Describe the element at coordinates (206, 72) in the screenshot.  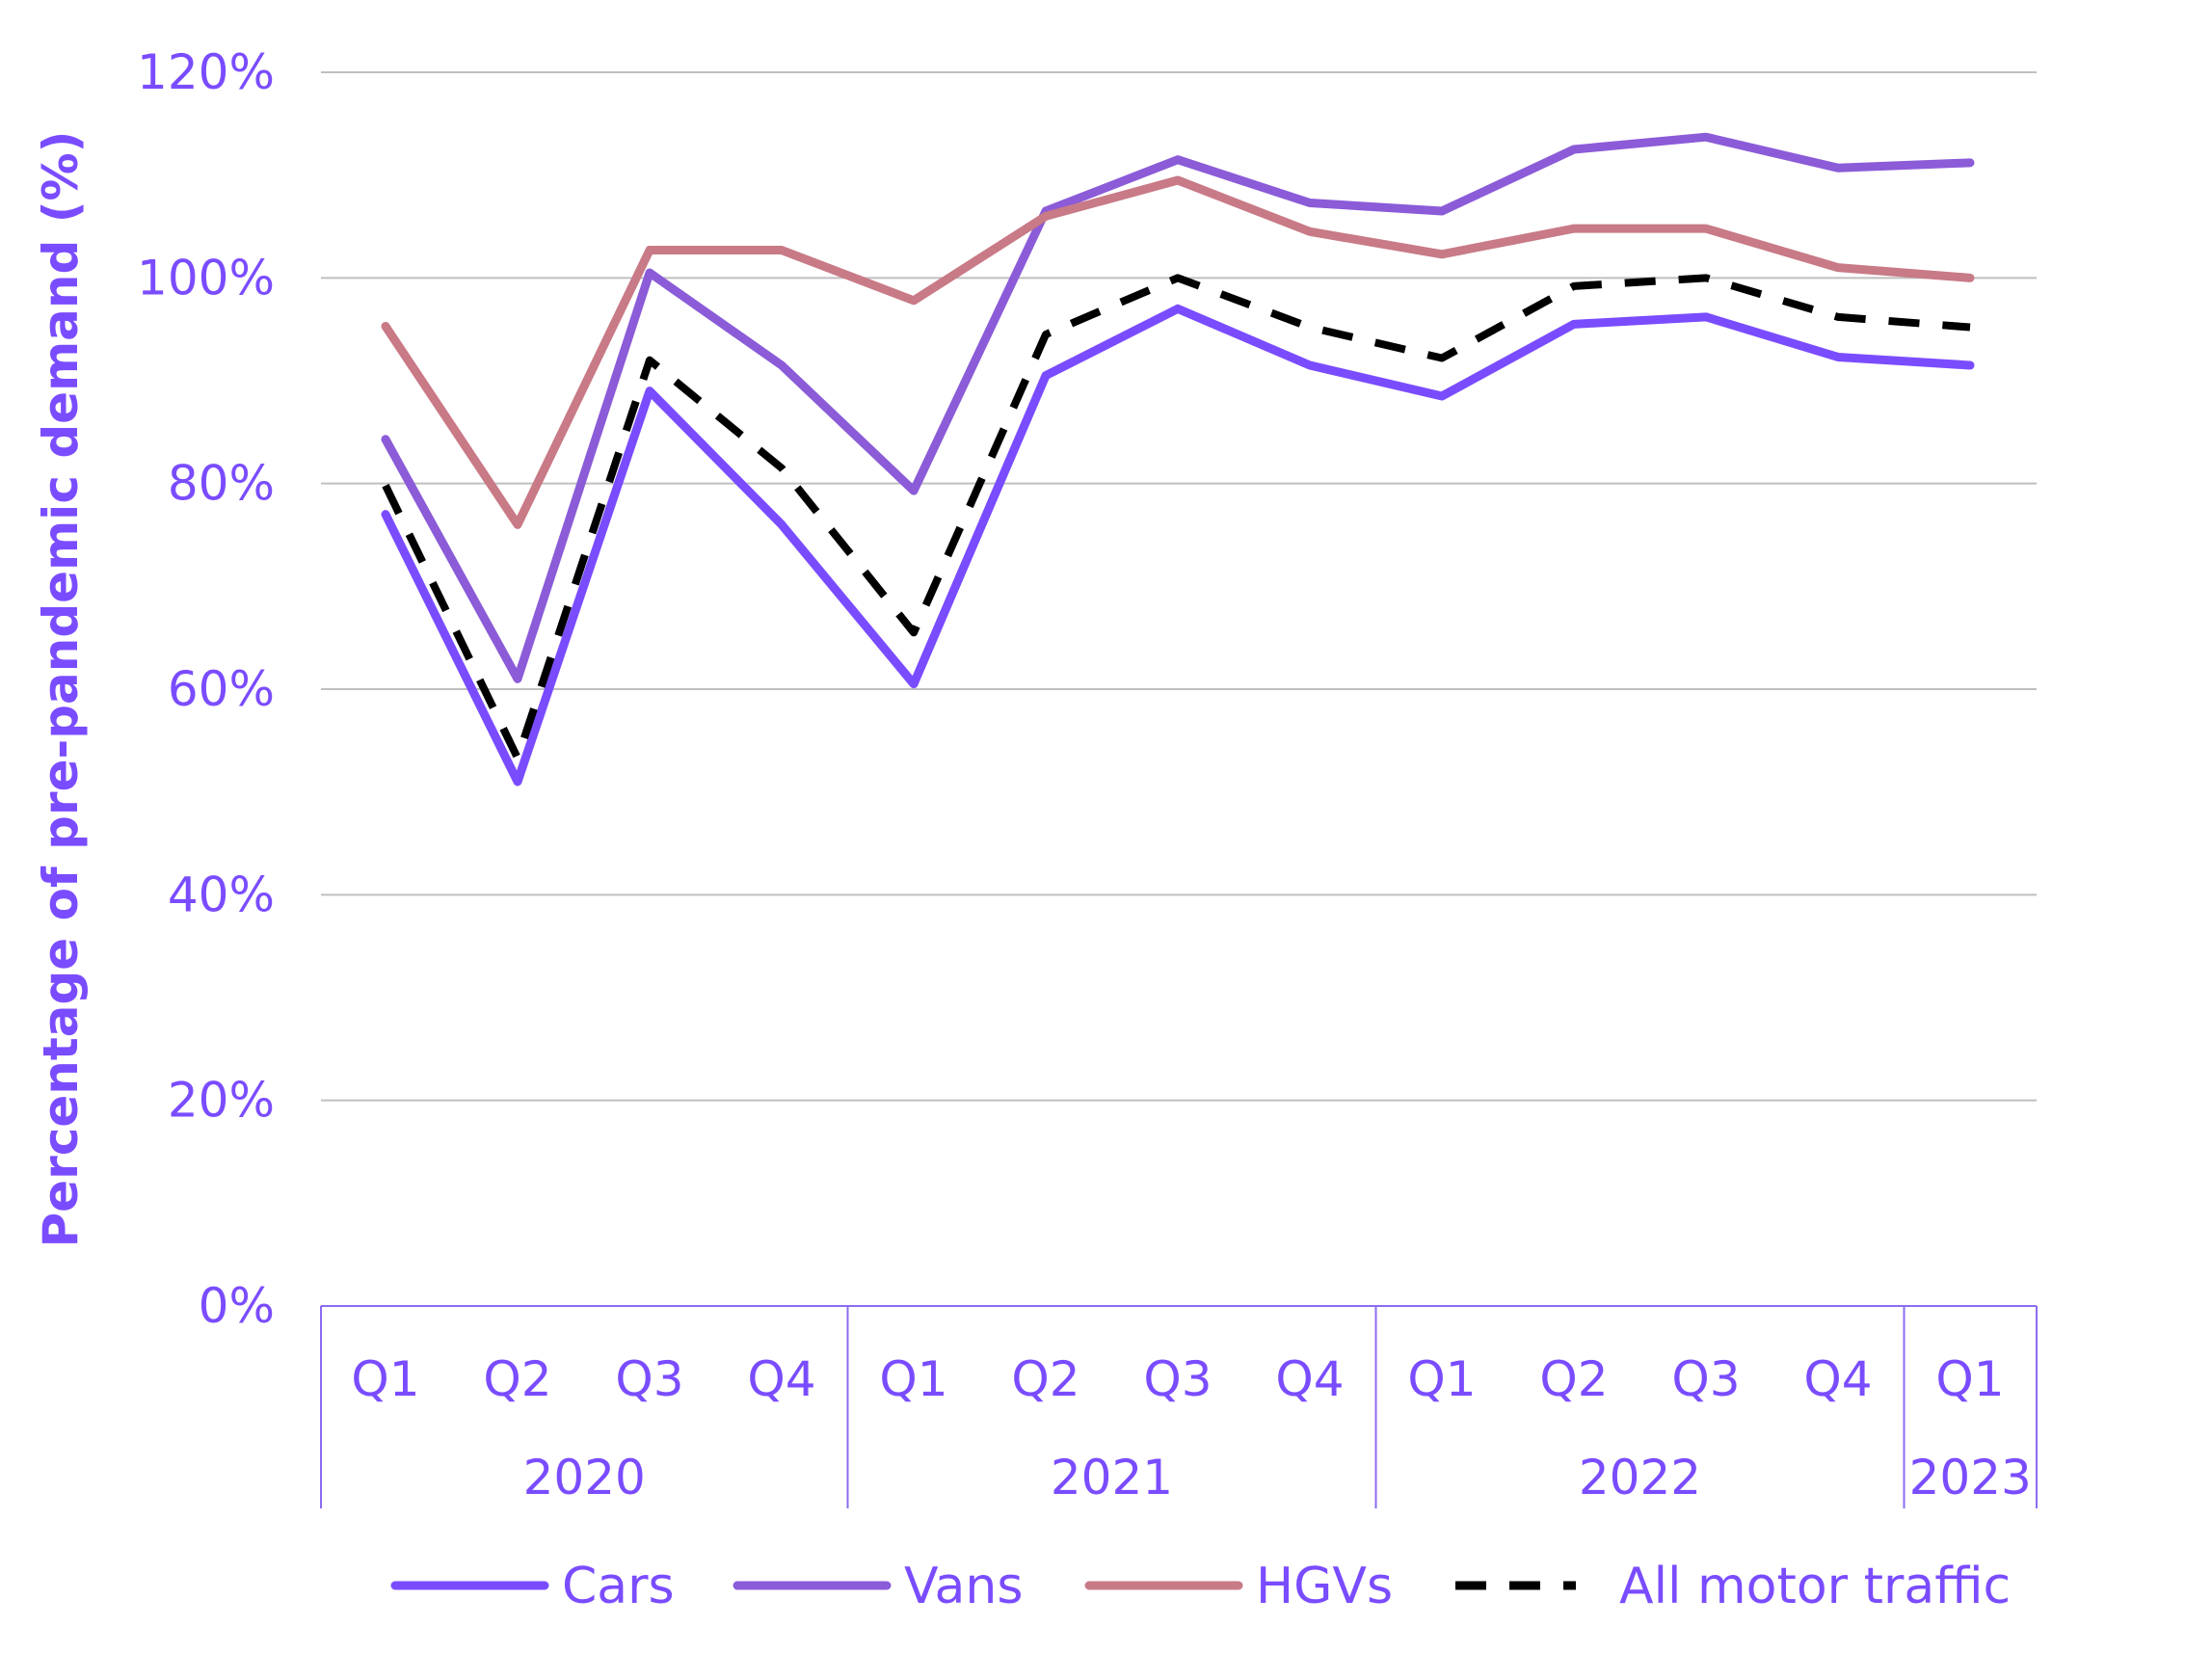
I see `y-tick-label: 120%` at that location.